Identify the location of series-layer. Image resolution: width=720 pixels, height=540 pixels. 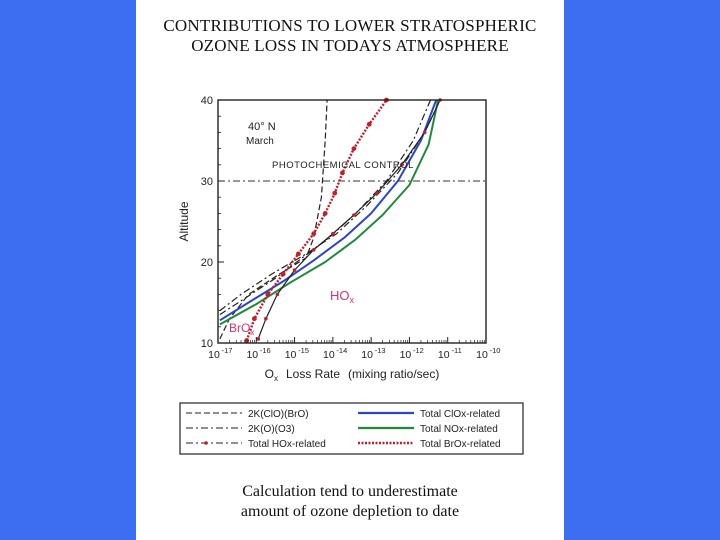
(330, 220).